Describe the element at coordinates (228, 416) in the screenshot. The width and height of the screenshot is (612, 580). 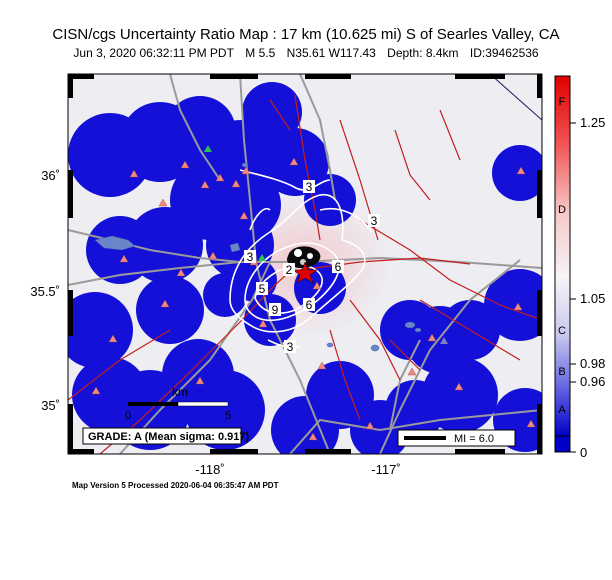
I see `scale-tick-5: 5` at that location.